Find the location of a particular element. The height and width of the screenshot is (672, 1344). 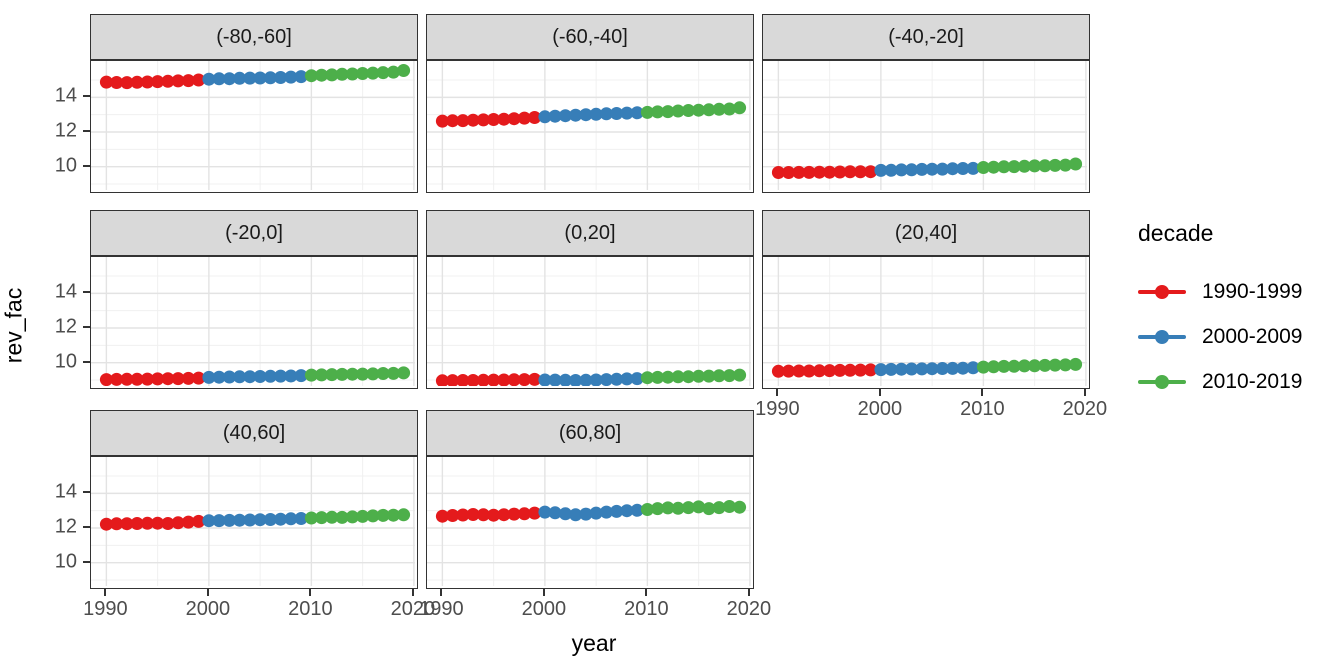

legend-entry-label: 2000-2009 is located at coordinates (1252, 336).